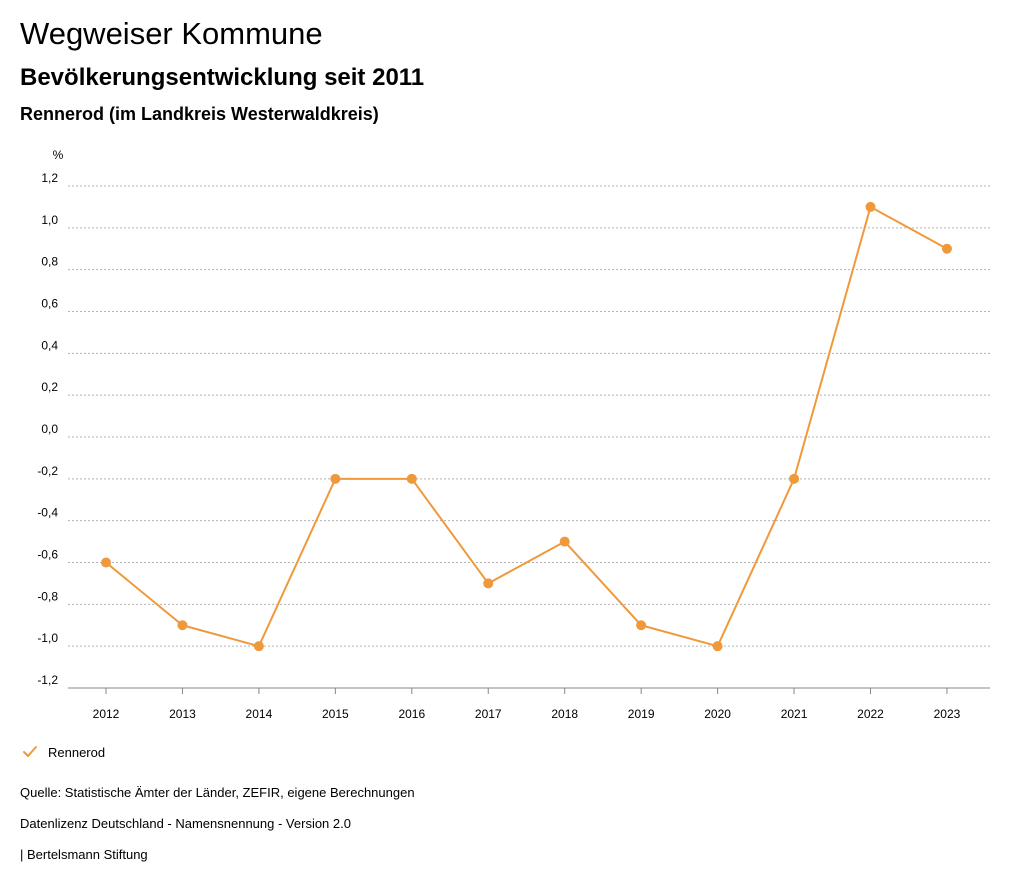 The image size is (1024, 888). I want to click on y-tick-label: 0,2, so click(49, 387).